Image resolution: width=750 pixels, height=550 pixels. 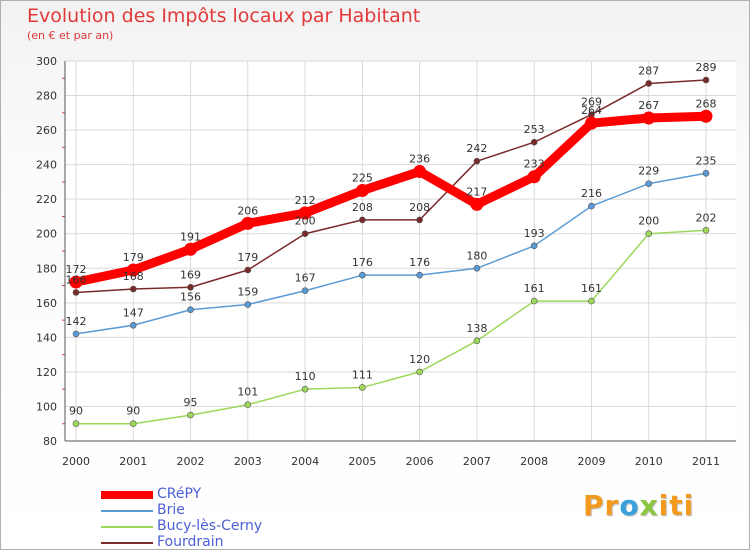 I want to click on logo-part: Pr, so click(x=601, y=505).